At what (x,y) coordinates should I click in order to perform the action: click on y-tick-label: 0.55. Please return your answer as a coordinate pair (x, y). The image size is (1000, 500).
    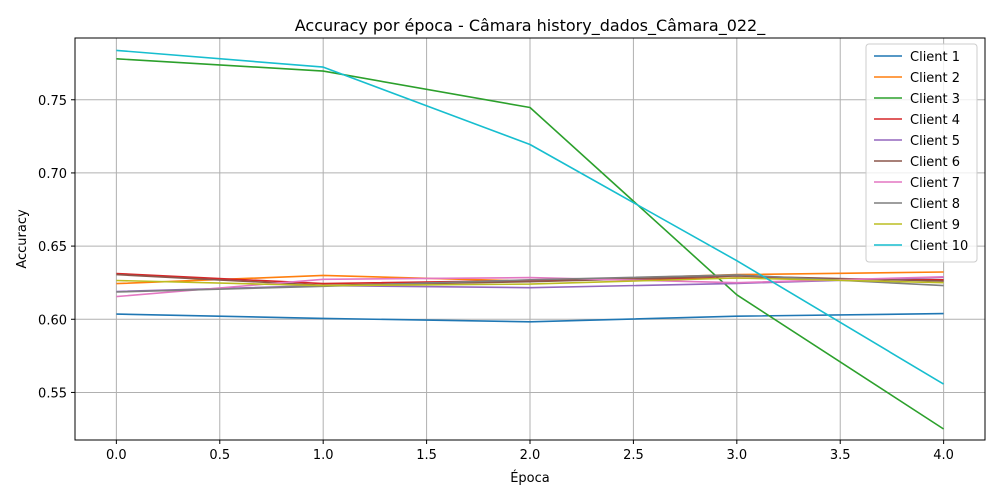
    Looking at the image, I should click on (52, 393).